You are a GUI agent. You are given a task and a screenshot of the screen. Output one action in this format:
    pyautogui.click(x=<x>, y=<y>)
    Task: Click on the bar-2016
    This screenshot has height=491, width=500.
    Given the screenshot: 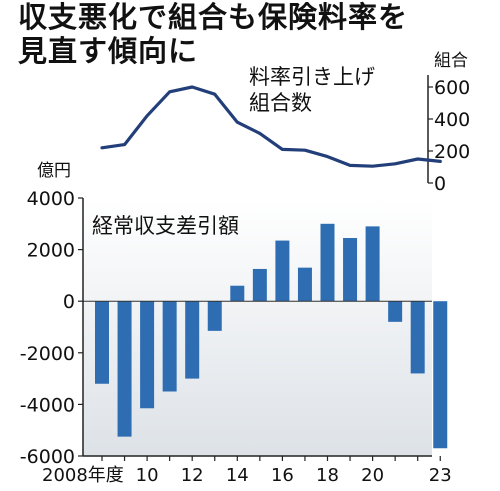 What is the action you would take?
    pyautogui.click(x=282, y=271)
    